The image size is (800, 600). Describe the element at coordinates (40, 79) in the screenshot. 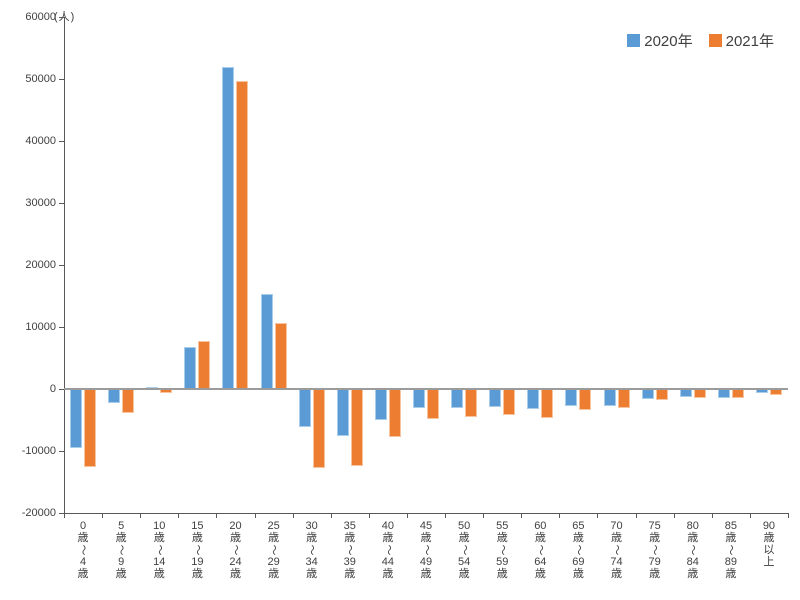

I see `y-tick-label: 50000` at that location.